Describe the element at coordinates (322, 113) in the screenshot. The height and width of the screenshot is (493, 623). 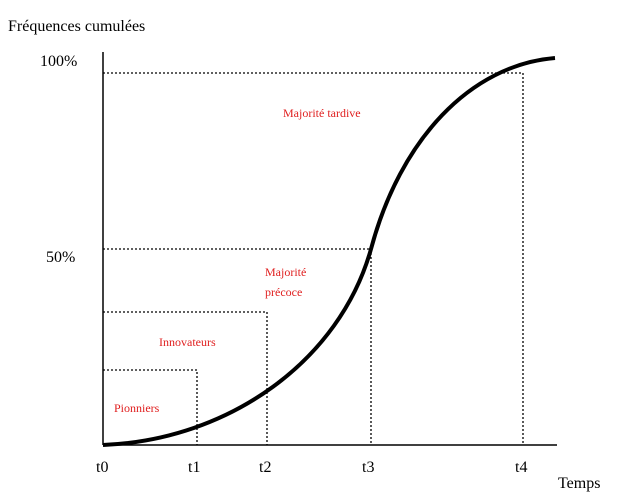
I see `region-label: Majorité tardive` at that location.